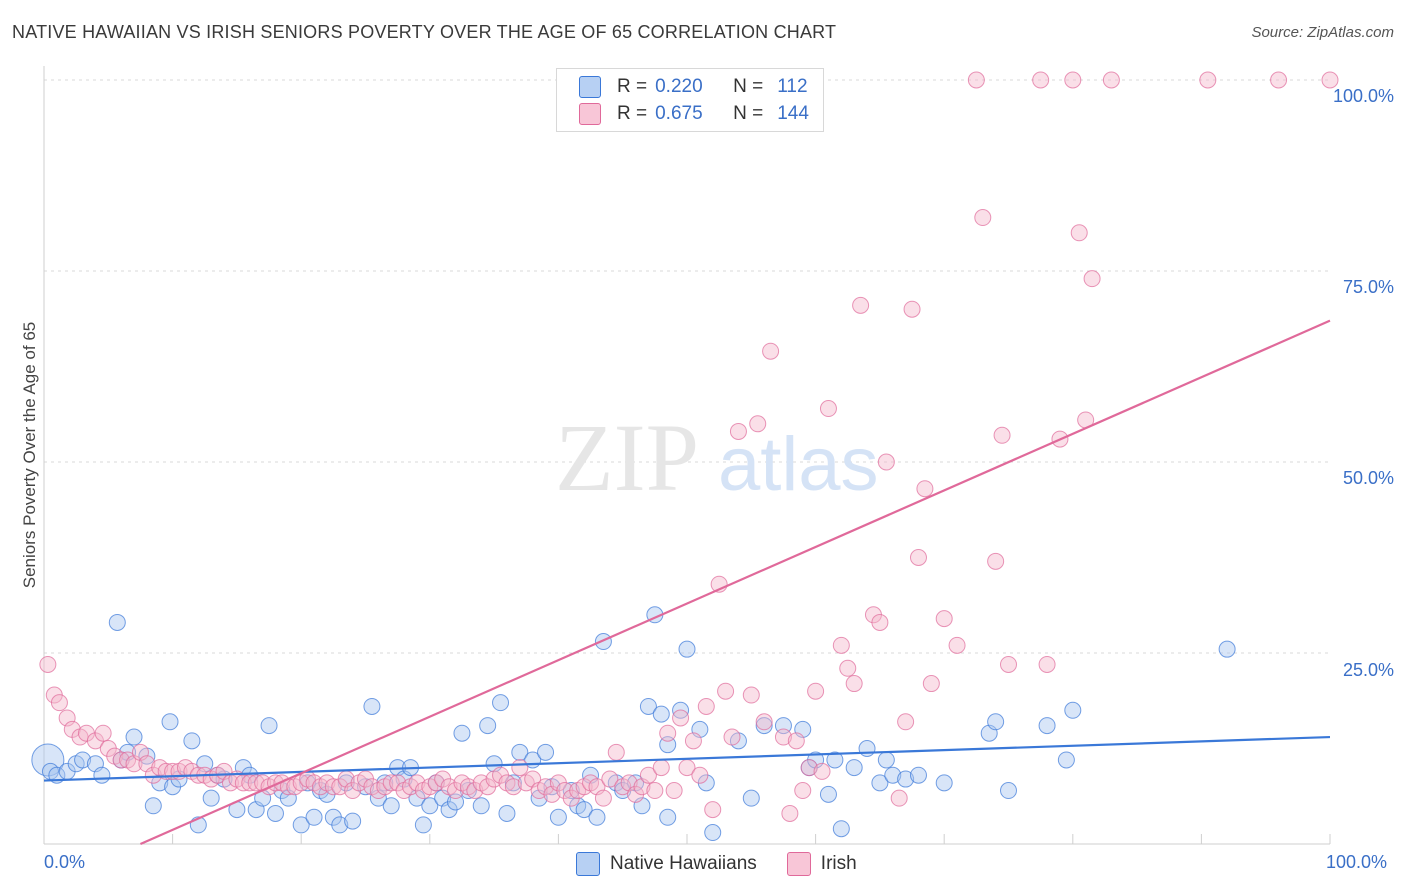 Image resolution: width=1406 pixels, height=892 pixels. I want to click on y-tick-label: 50.0%, so click(1368, 478).